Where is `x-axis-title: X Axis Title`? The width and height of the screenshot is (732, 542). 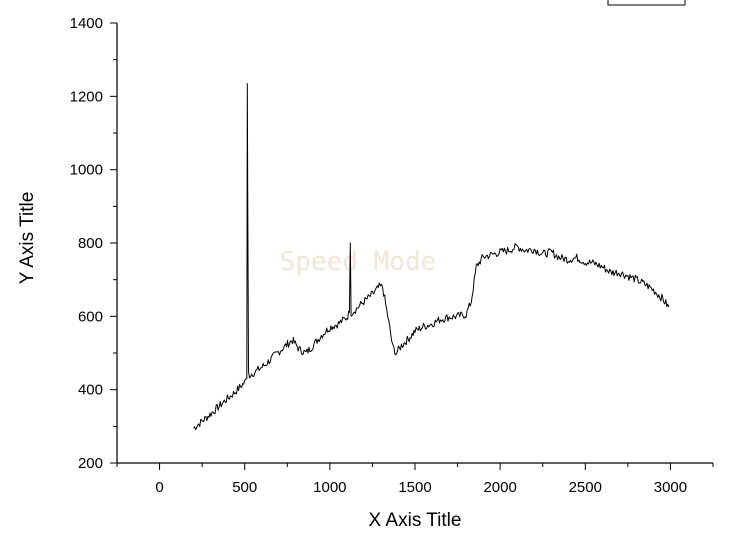
x-axis-title: X Axis Title is located at coordinates (415, 520).